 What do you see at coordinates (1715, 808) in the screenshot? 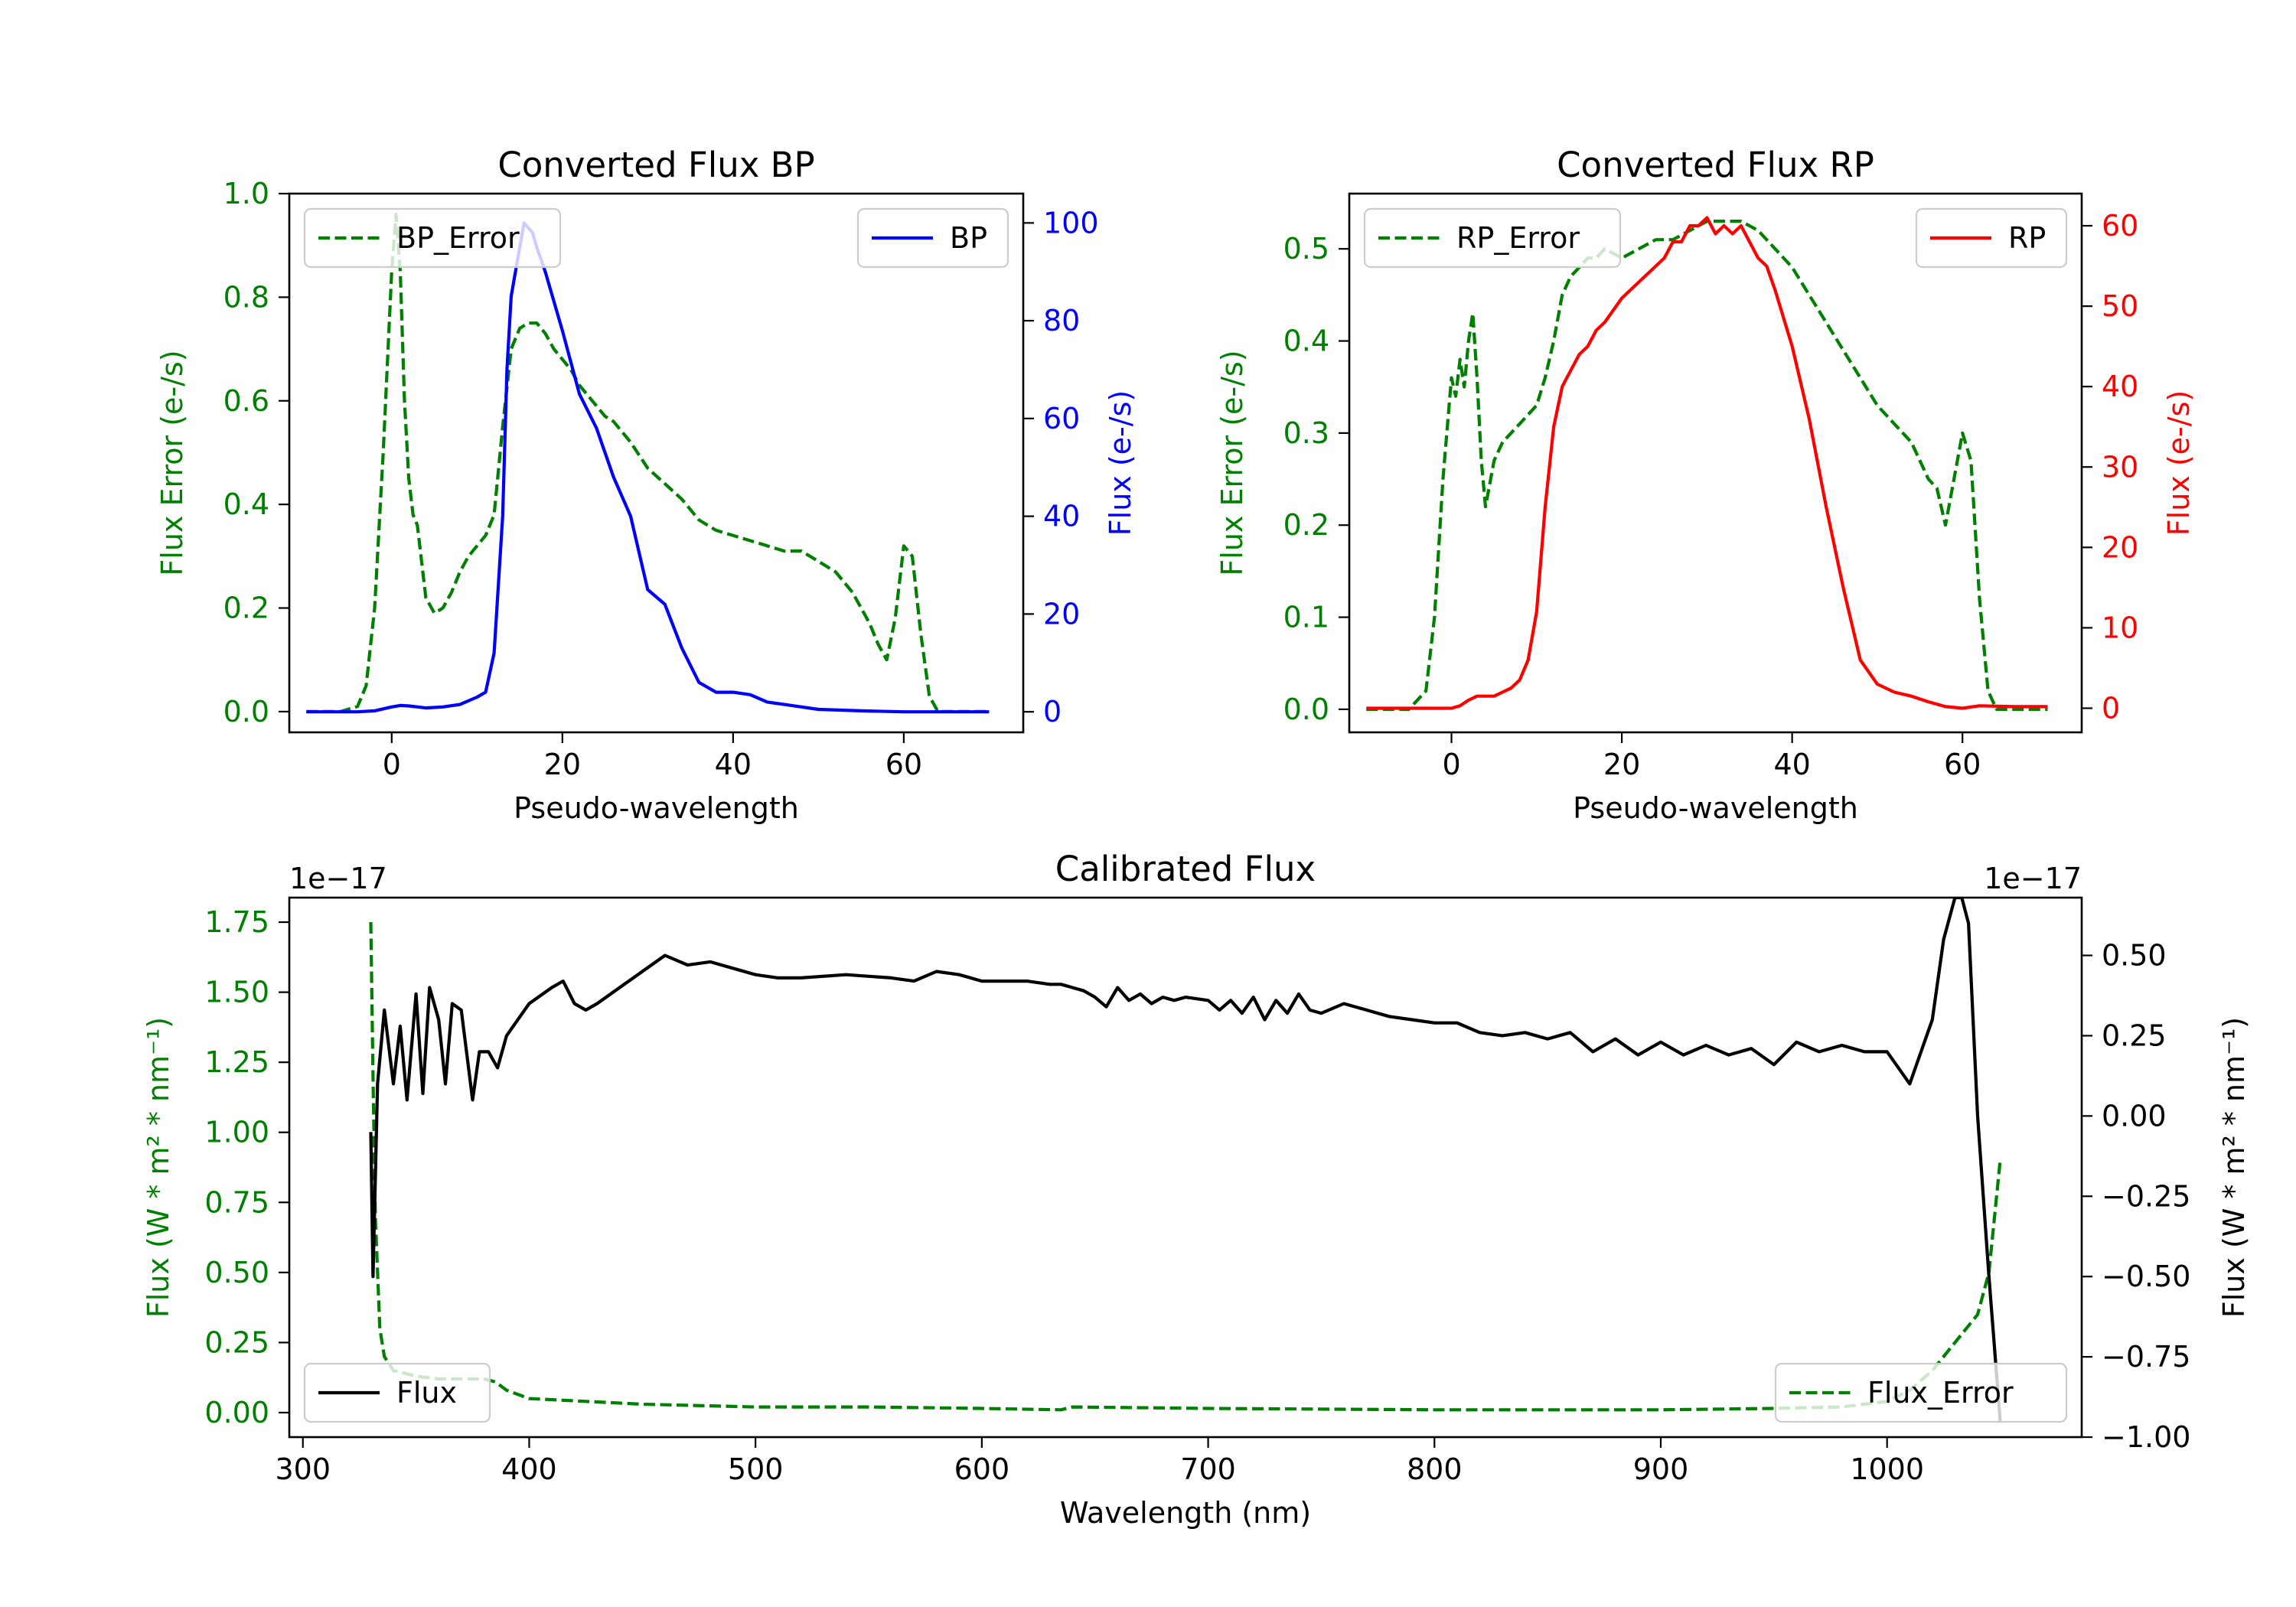
I see `chart-rp-xlabel: Pseudo-wavelength` at bounding box center [1715, 808].